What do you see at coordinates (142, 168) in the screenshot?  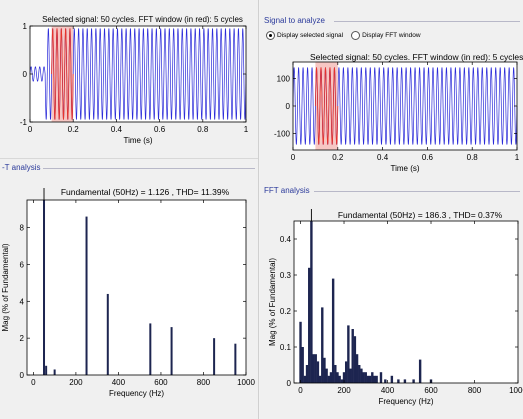 I see `left-fft-group-line` at bounding box center [142, 168].